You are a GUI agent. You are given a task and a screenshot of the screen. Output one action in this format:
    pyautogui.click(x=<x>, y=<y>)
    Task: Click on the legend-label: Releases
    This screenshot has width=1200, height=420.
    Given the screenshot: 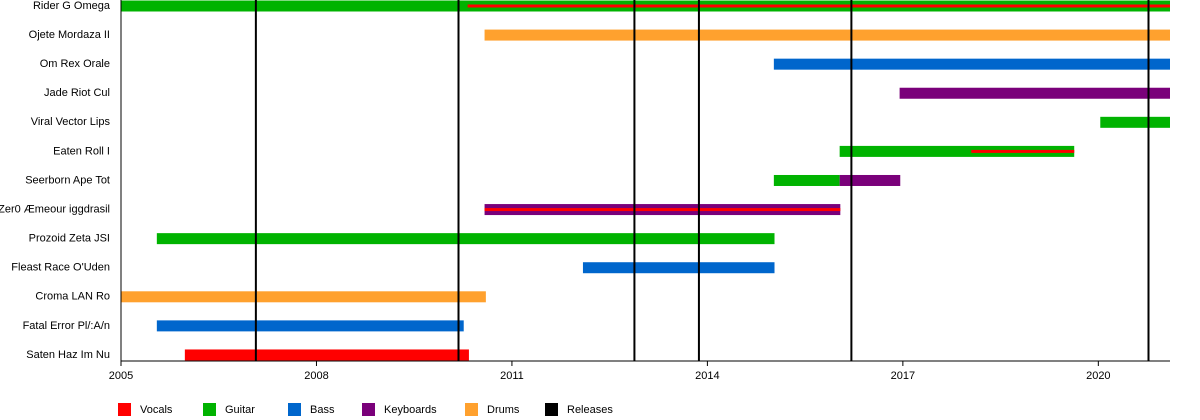 What is the action you would take?
    pyautogui.click(x=590, y=410)
    